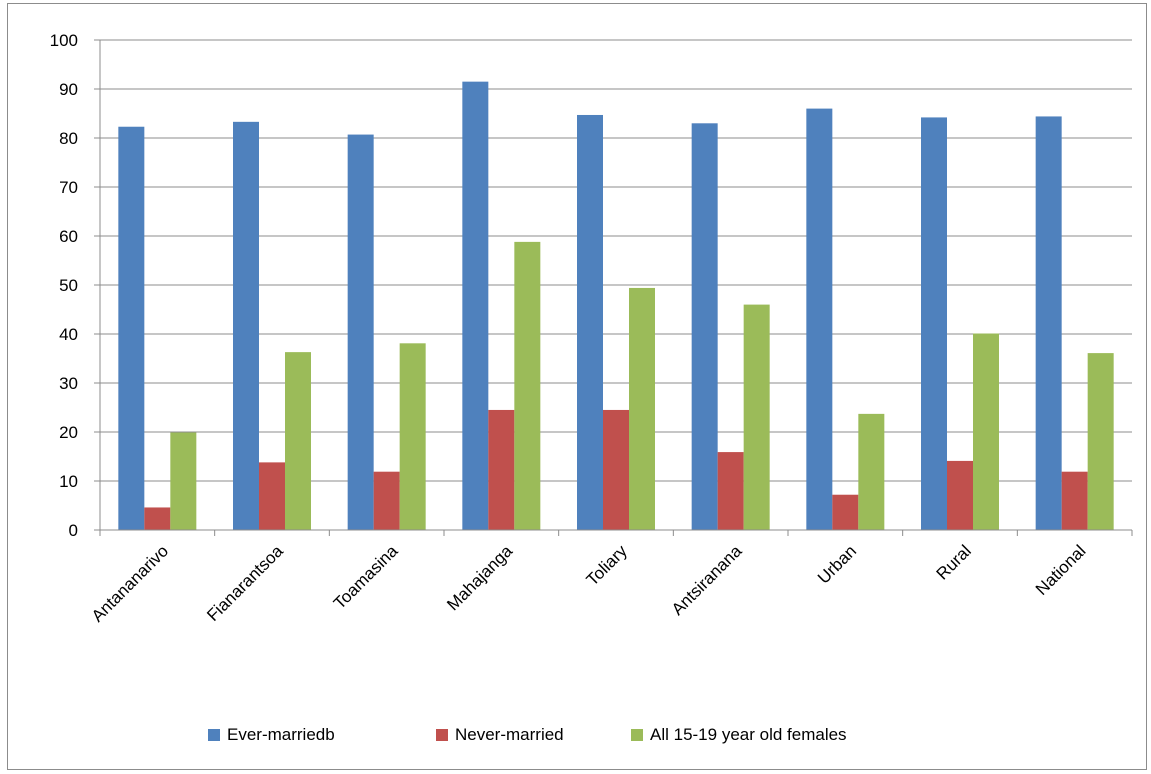 This screenshot has height=774, width=1151. I want to click on x-category-label: Toamasina, so click(366, 577).